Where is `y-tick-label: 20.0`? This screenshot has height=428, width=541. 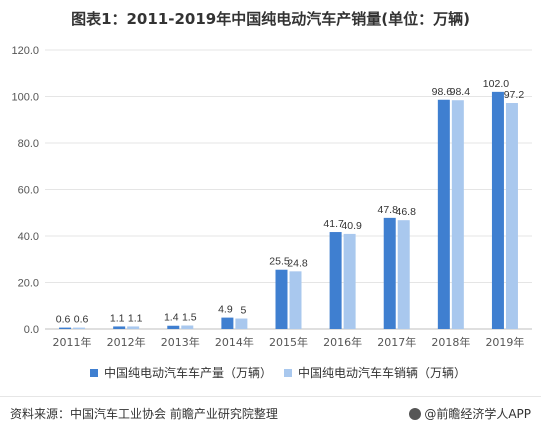 y-tick-label: 20.0 is located at coordinates (28, 284).